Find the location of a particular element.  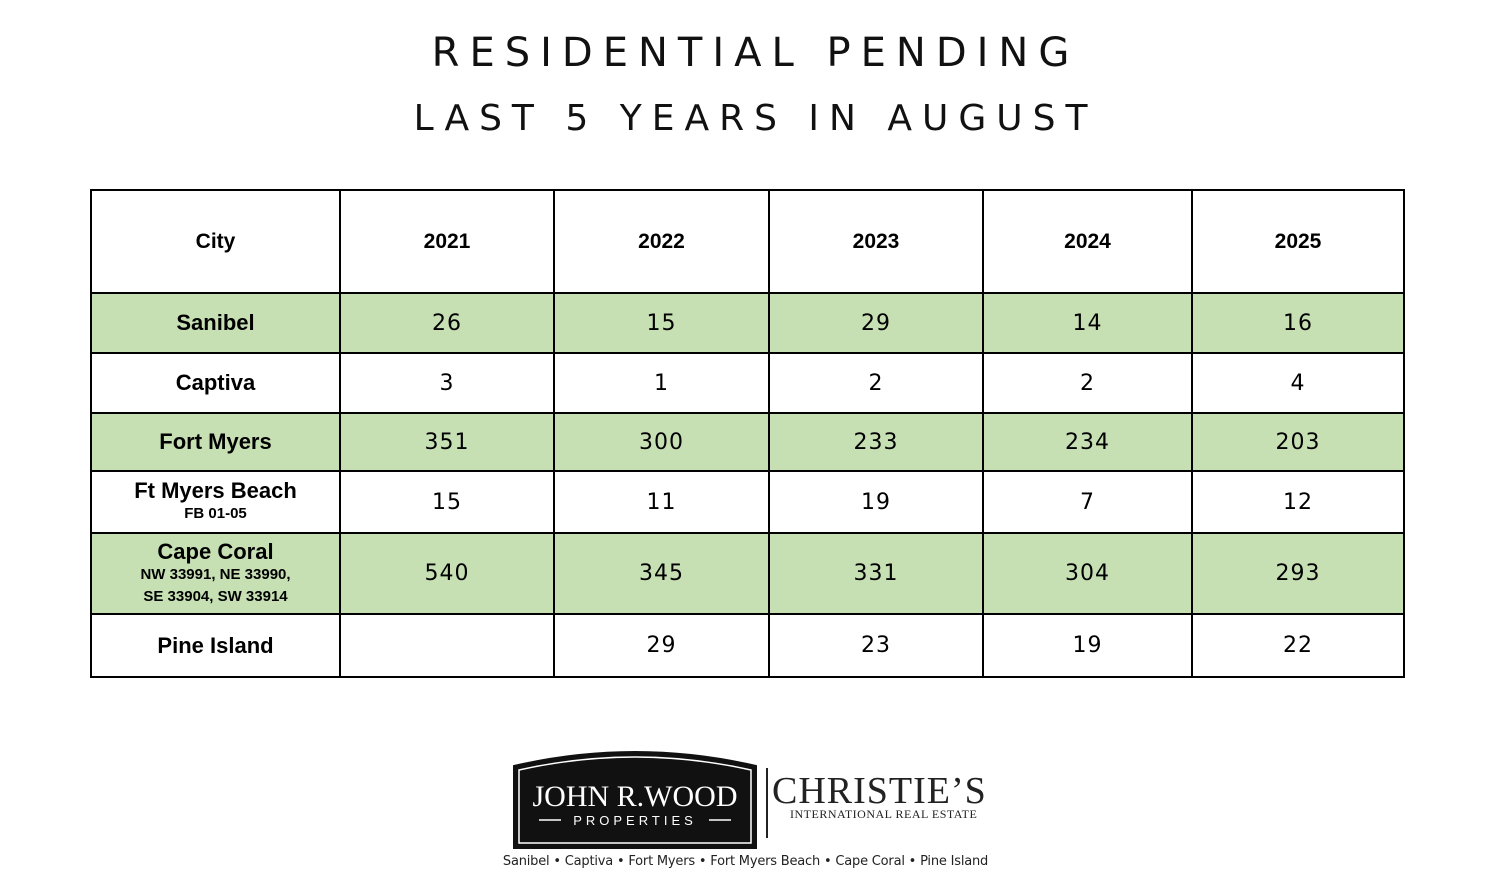

value-cell: 300 is located at coordinates (661, 442).